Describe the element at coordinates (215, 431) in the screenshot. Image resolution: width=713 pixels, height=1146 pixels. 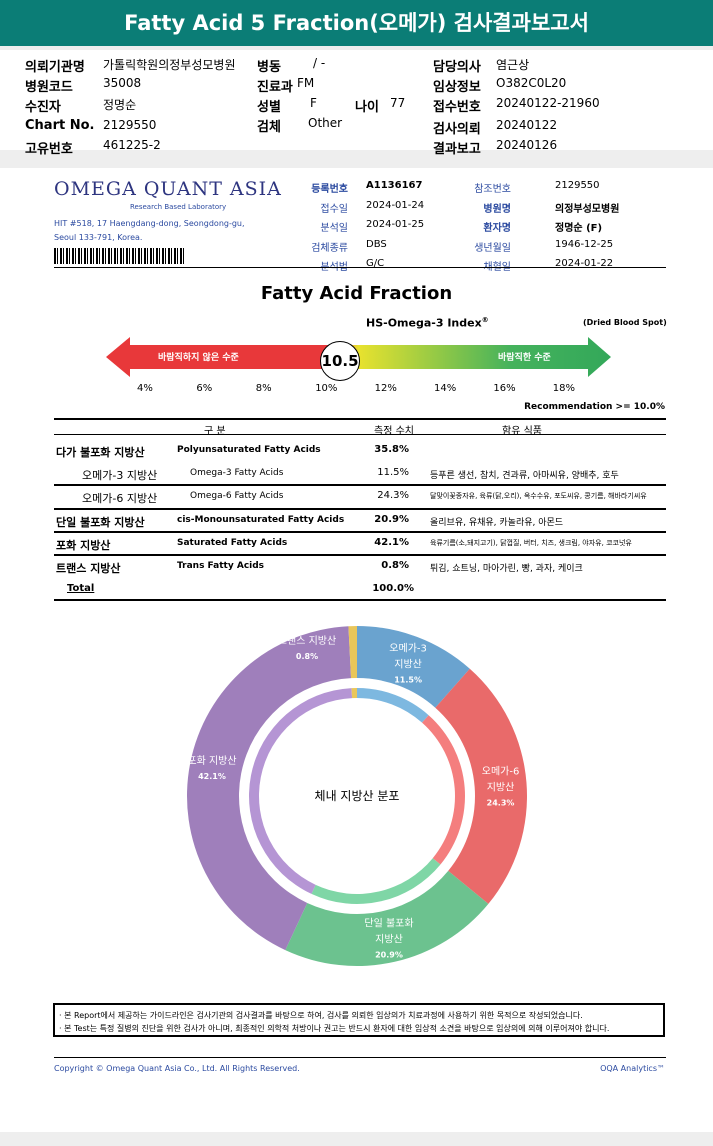
I see `col-header: 구 분` at that location.